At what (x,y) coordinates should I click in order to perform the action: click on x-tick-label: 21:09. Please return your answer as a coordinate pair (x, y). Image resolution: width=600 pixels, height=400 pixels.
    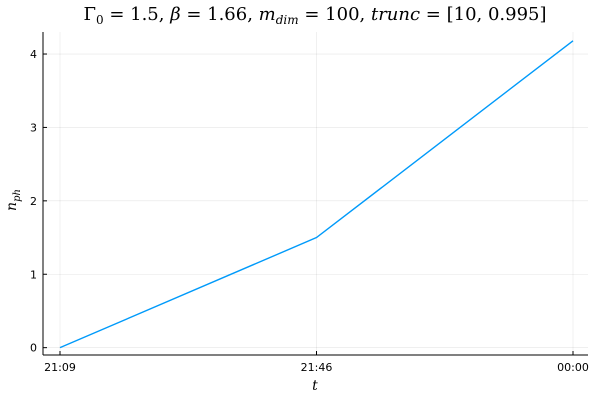
    Looking at the image, I should click on (60, 367).